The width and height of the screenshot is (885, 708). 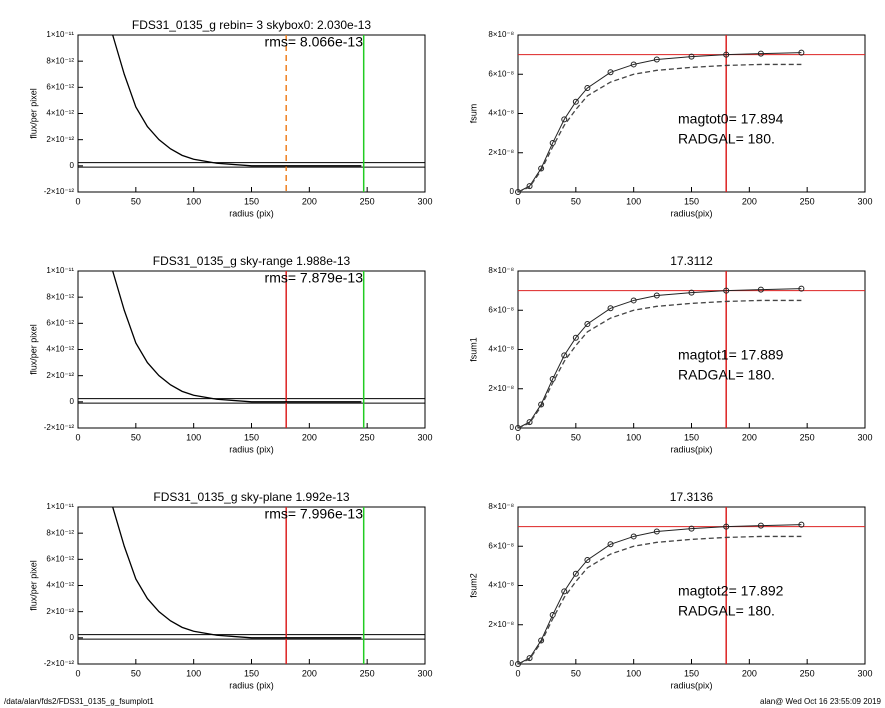 I want to click on y-tick-label: -2×10⁻¹², so click(x=59, y=663).